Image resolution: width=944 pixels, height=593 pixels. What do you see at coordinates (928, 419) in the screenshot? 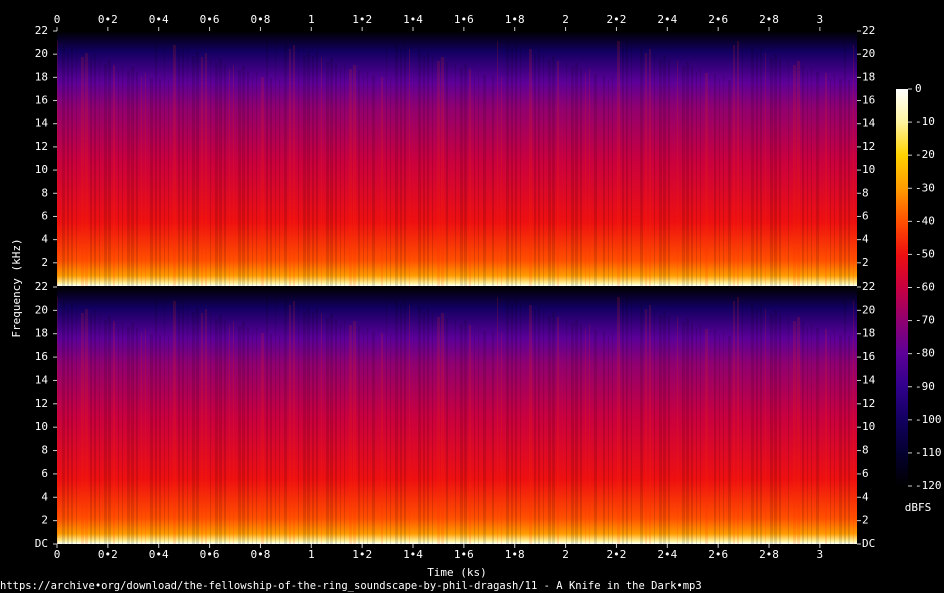
I see `colorbar-tick-label: -100` at bounding box center [928, 419].